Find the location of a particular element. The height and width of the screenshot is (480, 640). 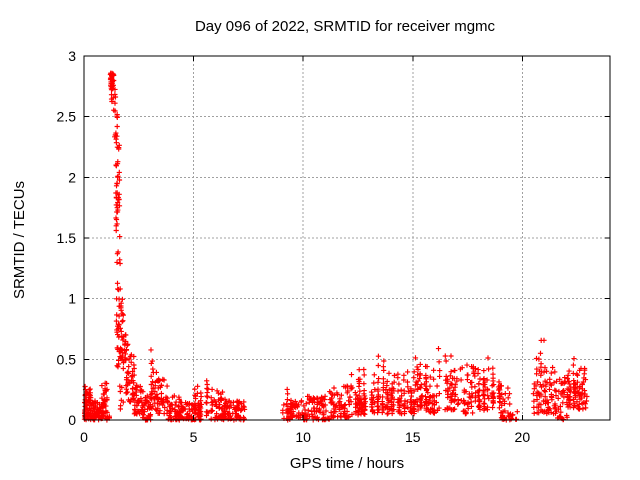

y-axis-label: SRMTID / TECUs is located at coordinates (19, 240).